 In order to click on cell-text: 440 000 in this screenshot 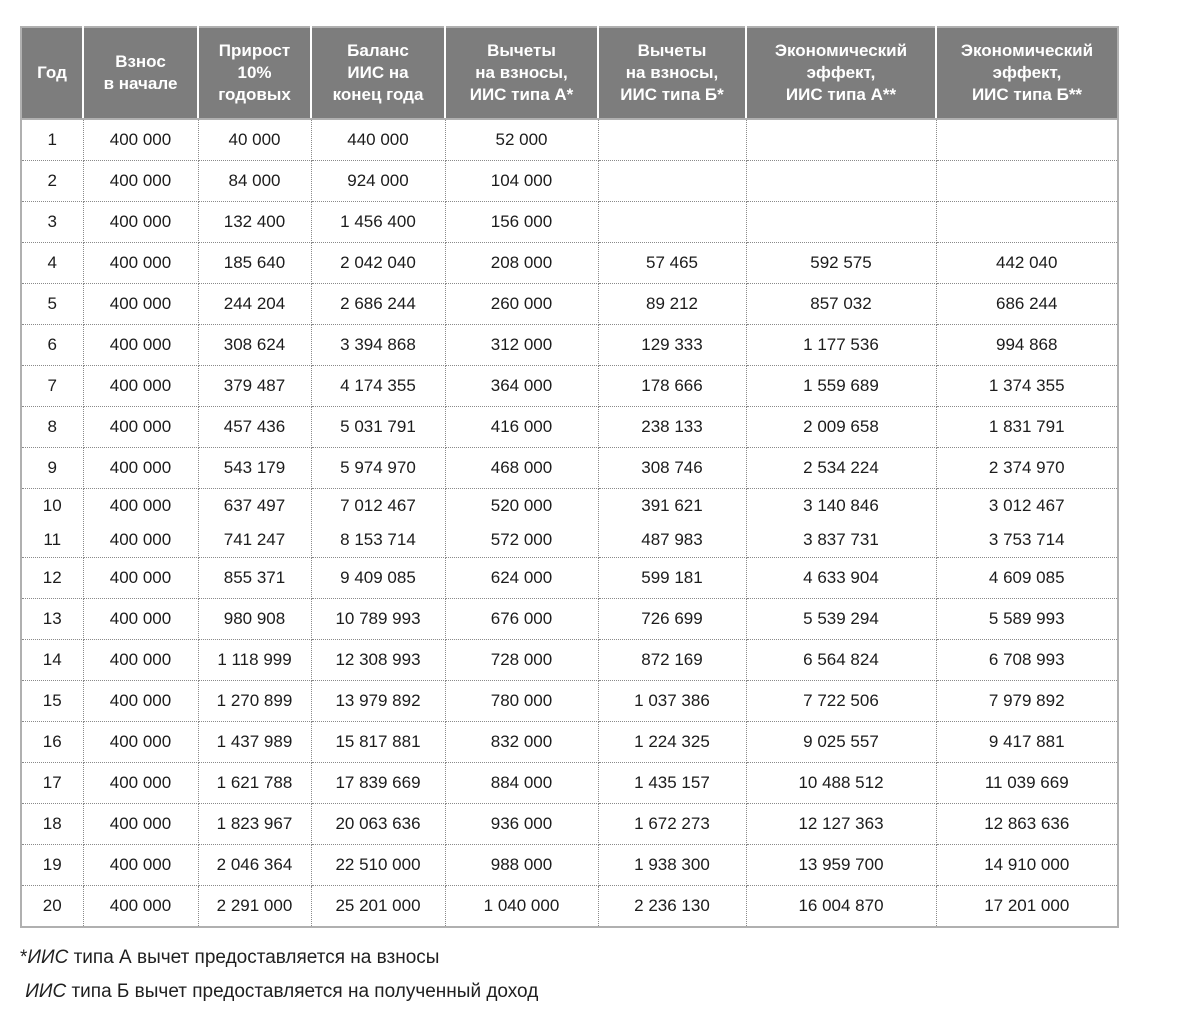, I will do `click(378, 139)`.